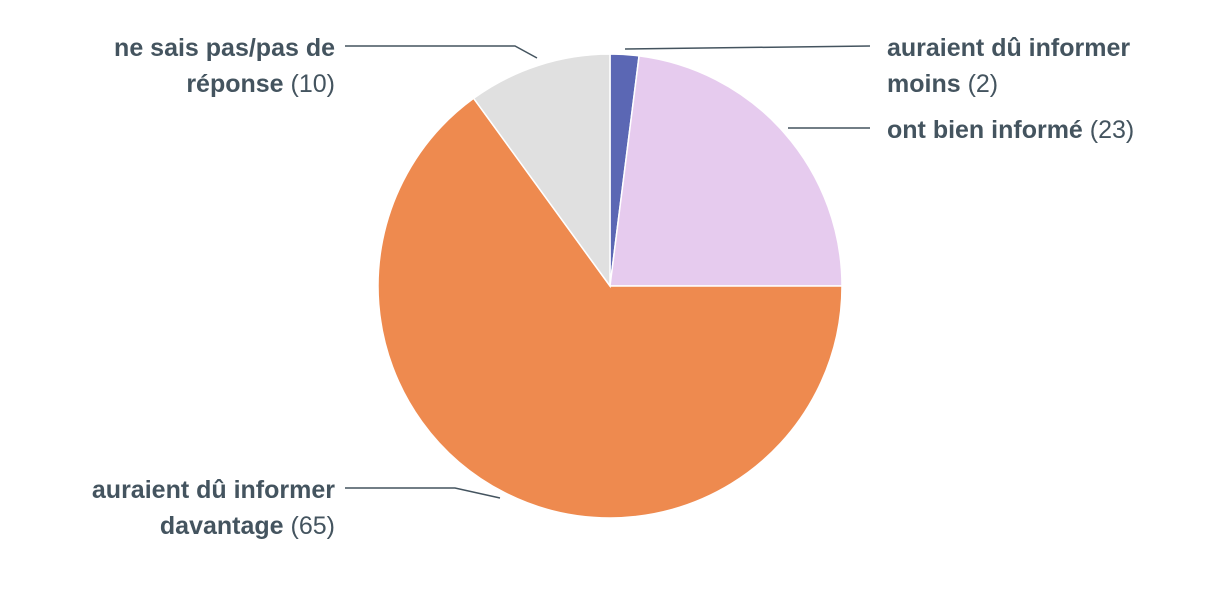 Image resolution: width=1220 pixels, height=592 pixels. Describe the element at coordinates (1112, 130) in the screenshot. I see `value-label: (23)` at that location.